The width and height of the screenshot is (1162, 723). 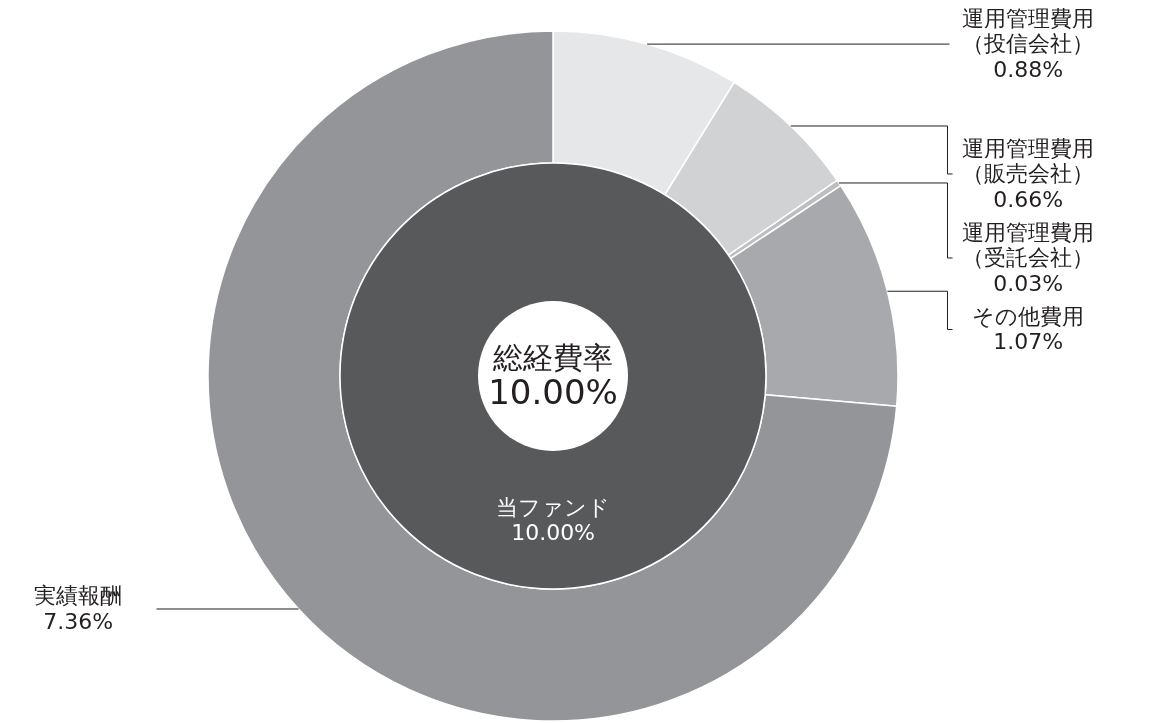 What do you see at coordinates (78, 596) in the screenshot?
I see `slice-label: 実績報酬` at bounding box center [78, 596].